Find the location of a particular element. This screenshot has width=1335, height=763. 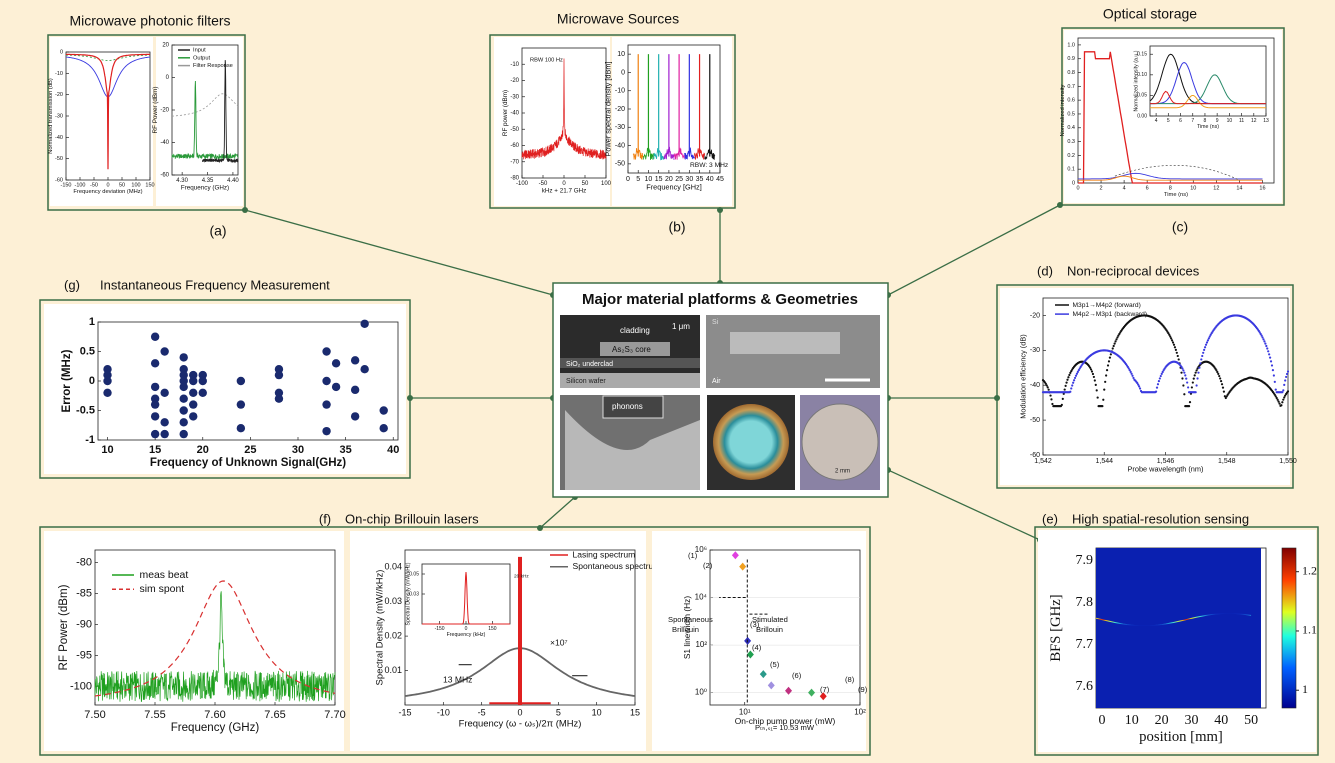

dot is located at coordinates (540, 528).